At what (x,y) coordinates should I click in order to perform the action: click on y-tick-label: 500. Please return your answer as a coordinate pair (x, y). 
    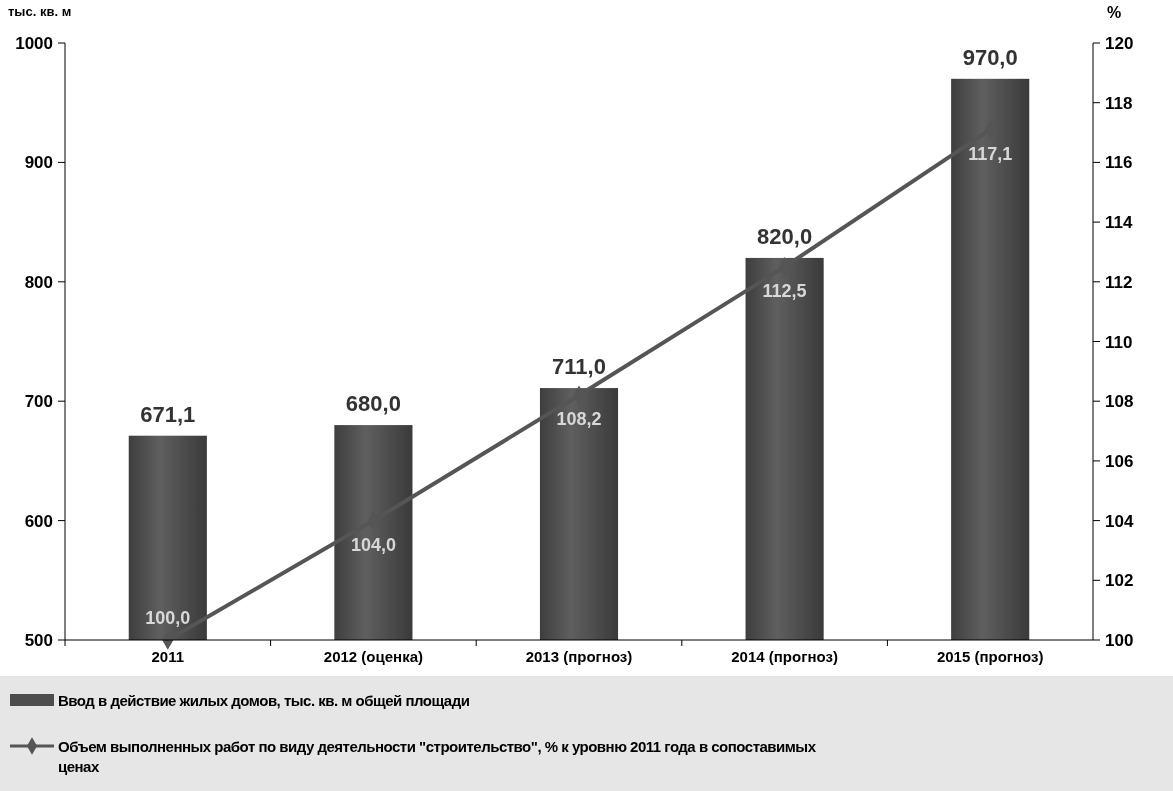
    Looking at the image, I should click on (38, 640).